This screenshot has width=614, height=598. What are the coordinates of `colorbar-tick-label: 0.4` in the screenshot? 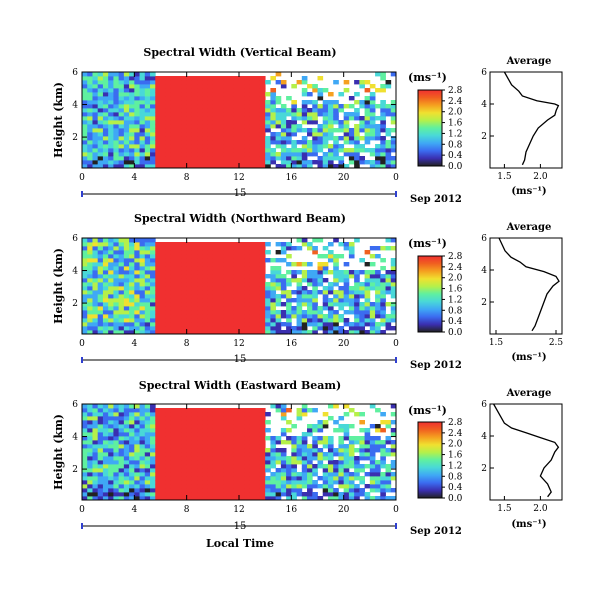 It's located at (455, 488).